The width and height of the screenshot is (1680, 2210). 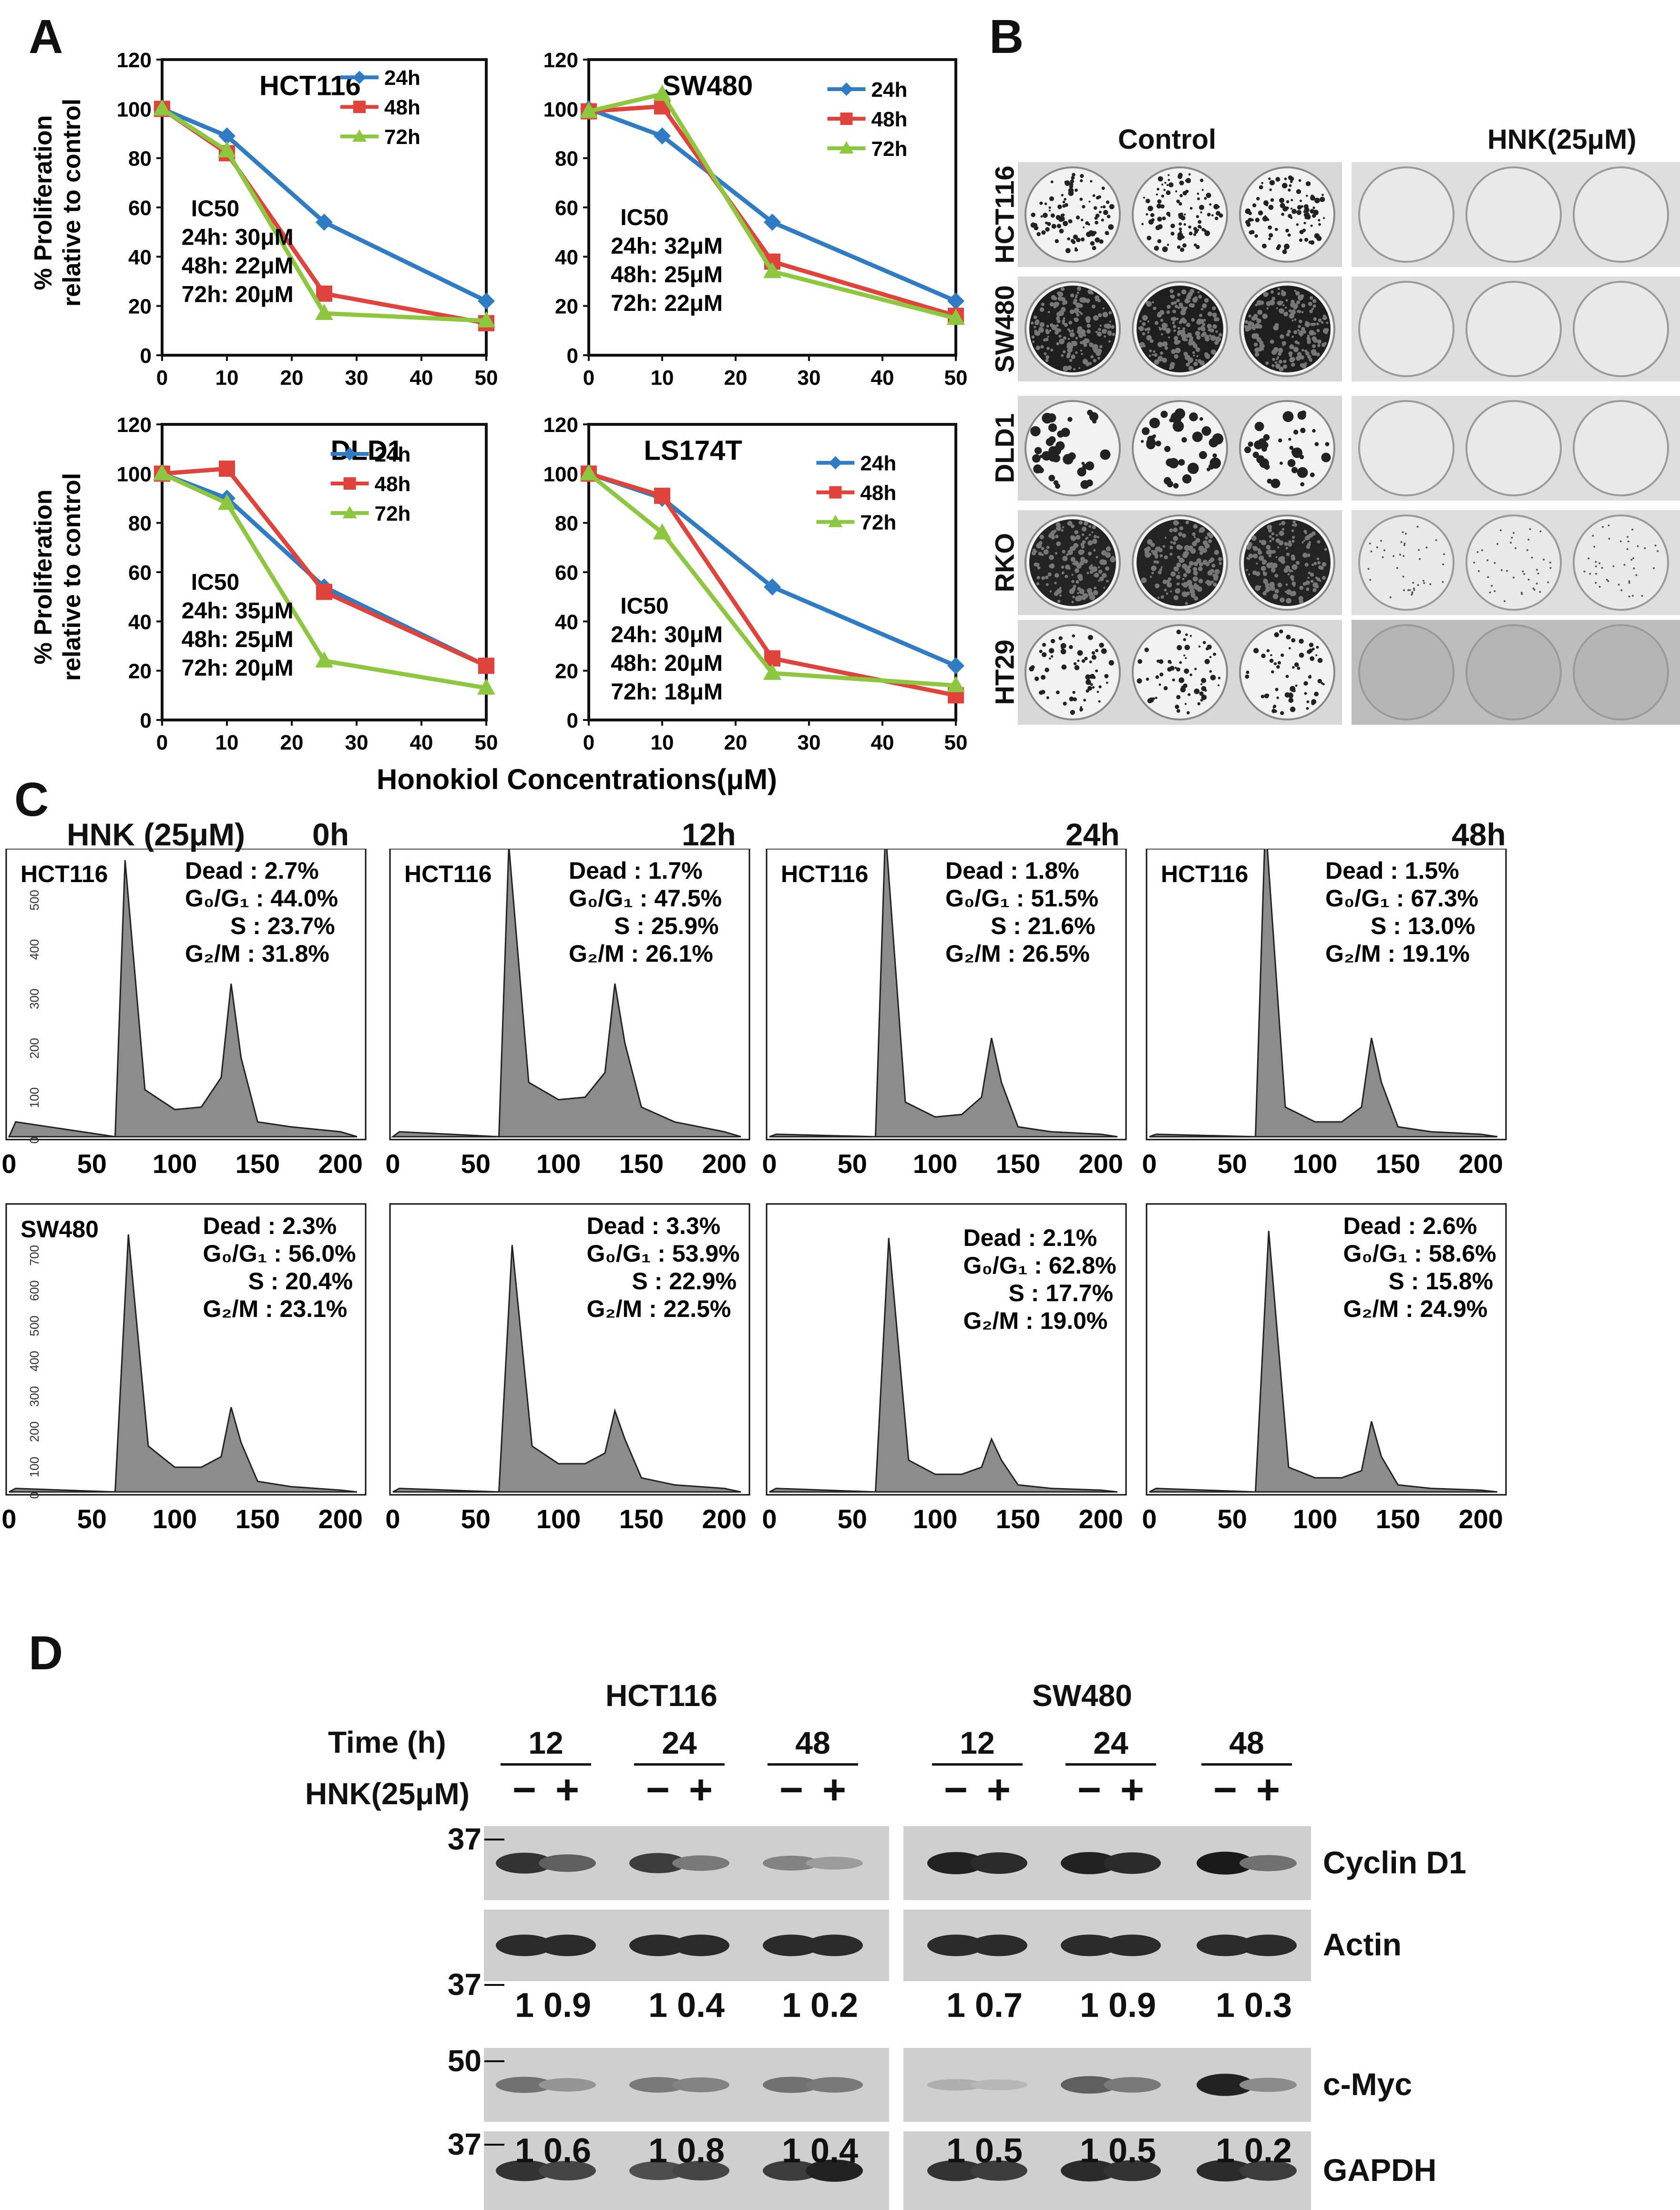 I want to click on y-tick-label: 40, so click(x=140, y=257).